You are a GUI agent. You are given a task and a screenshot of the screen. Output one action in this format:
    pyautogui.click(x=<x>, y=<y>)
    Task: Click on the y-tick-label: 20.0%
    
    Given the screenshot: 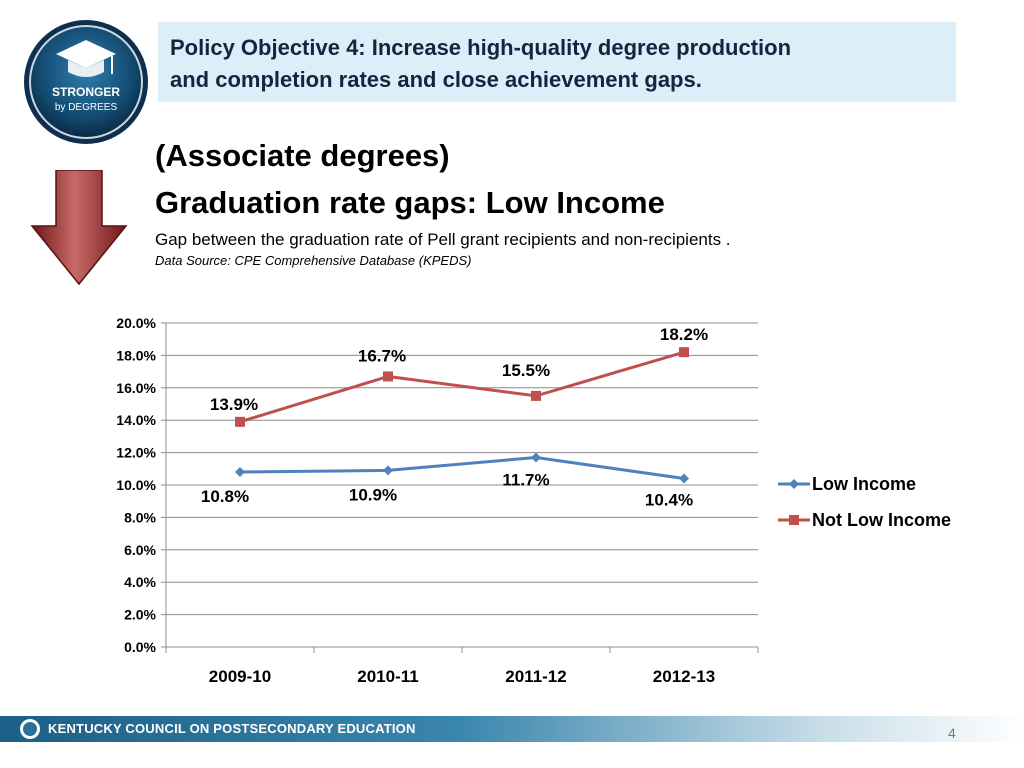 What is the action you would take?
    pyautogui.click(x=136, y=323)
    